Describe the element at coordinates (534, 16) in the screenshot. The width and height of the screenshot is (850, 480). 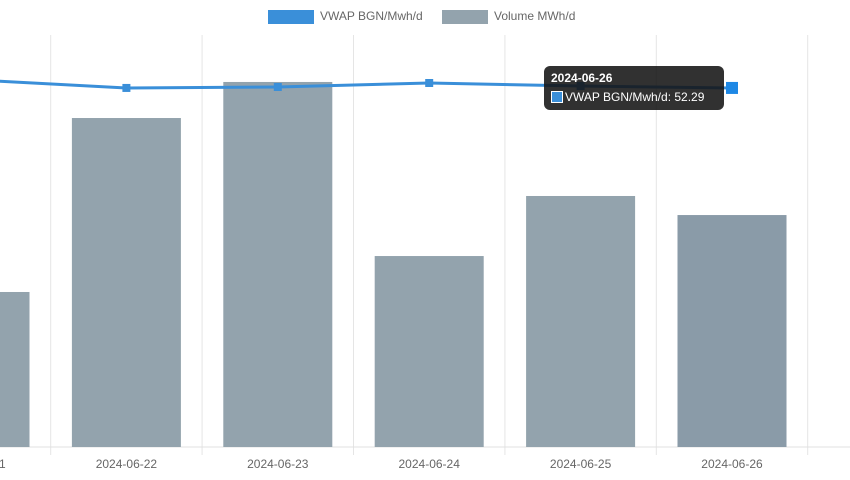
I see `legend-label: Volume MWh/d` at that location.